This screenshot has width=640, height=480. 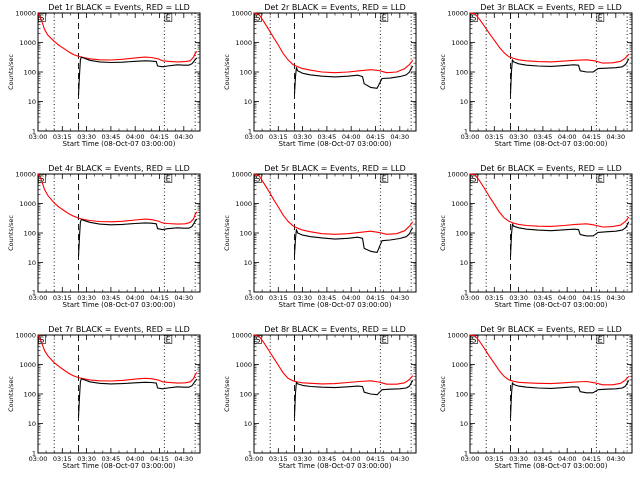 What do you see at coordinates (335, 168) in the screenshot?
I see `panel-title: Det 5r BLACK = Events, RED = LLD` at bounding box center [335, 168].